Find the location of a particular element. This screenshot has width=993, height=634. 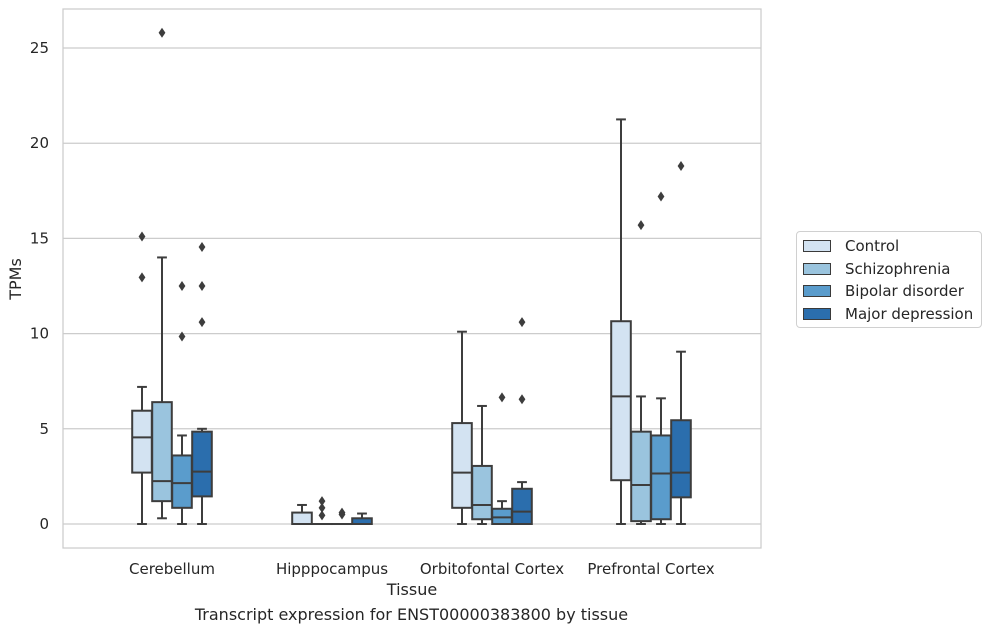

box-control-hipppocampus is located at coordinates (302, 514).